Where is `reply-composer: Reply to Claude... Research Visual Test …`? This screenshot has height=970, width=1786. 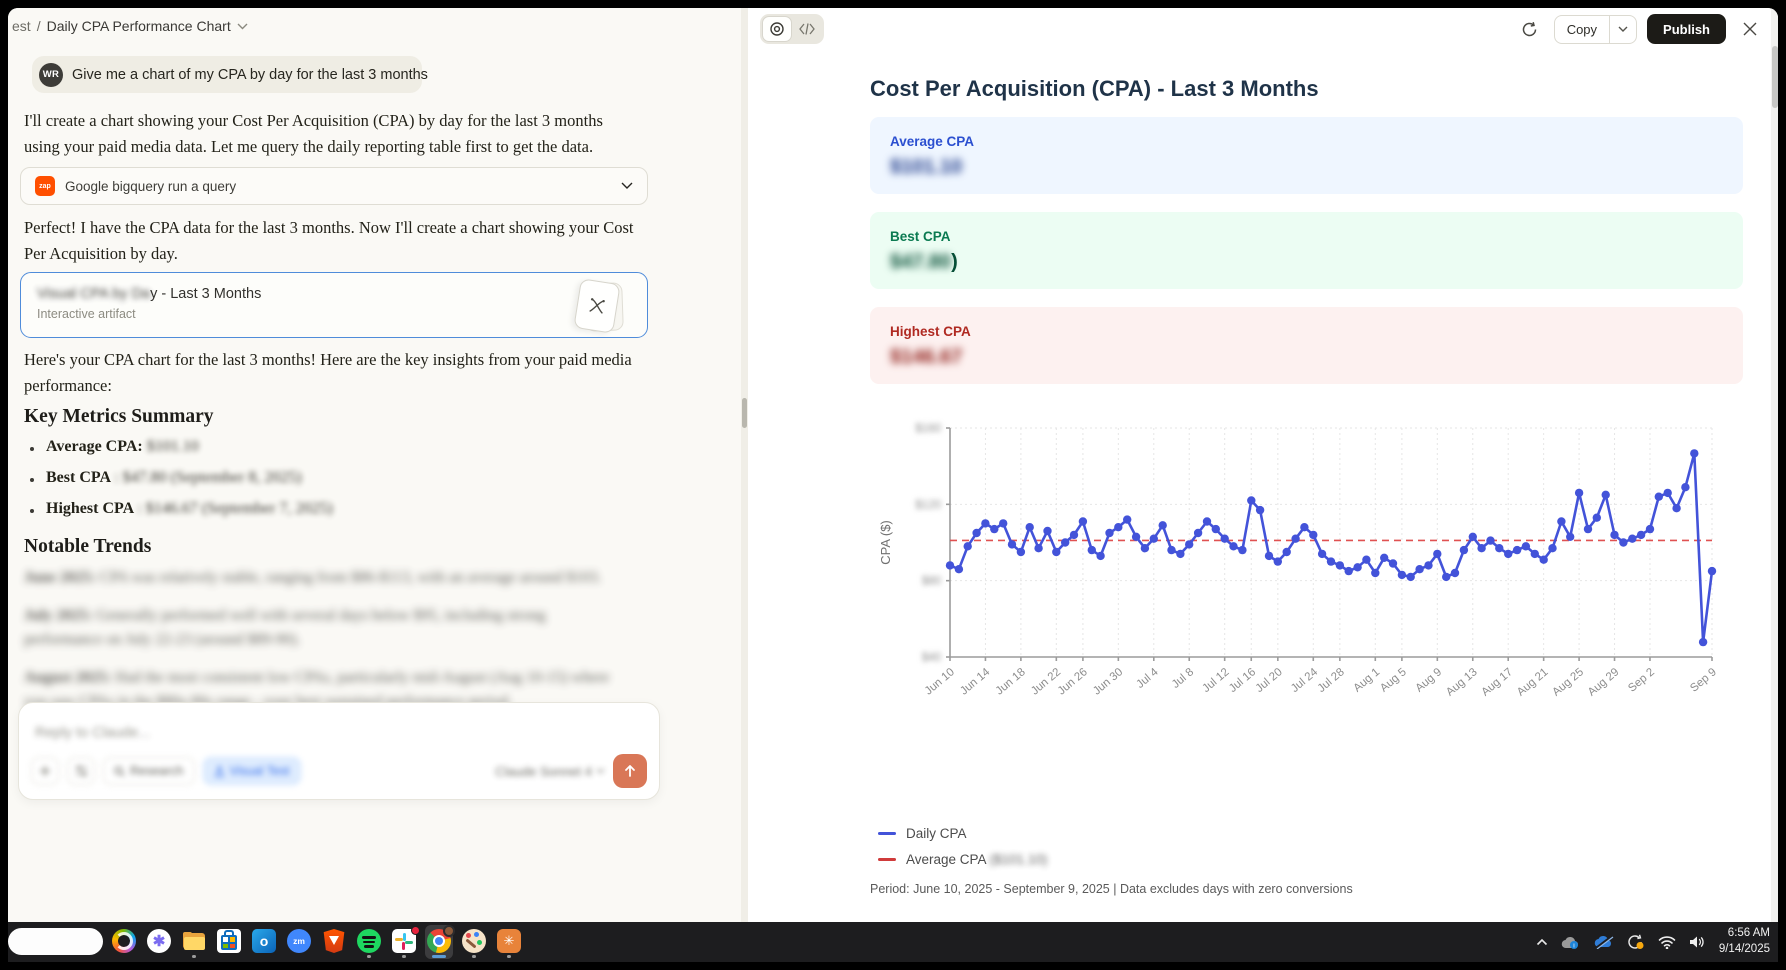
reply-composer: Reply to Claude... Research Visual Test … is located at coordinates (339, 751).